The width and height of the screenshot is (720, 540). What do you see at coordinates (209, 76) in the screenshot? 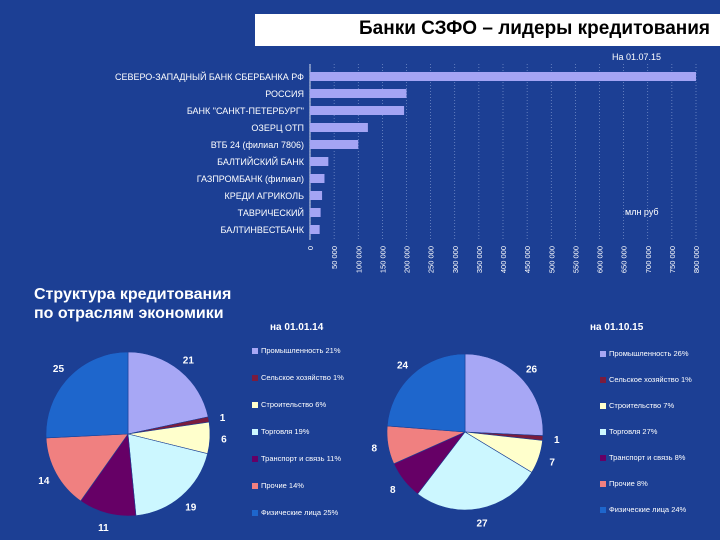
I see `category-label: СЕВЕРО-ЗАПАДНЫЙ БАНК СБЕРБАНКА РФ` at bounding box center [209, 76].